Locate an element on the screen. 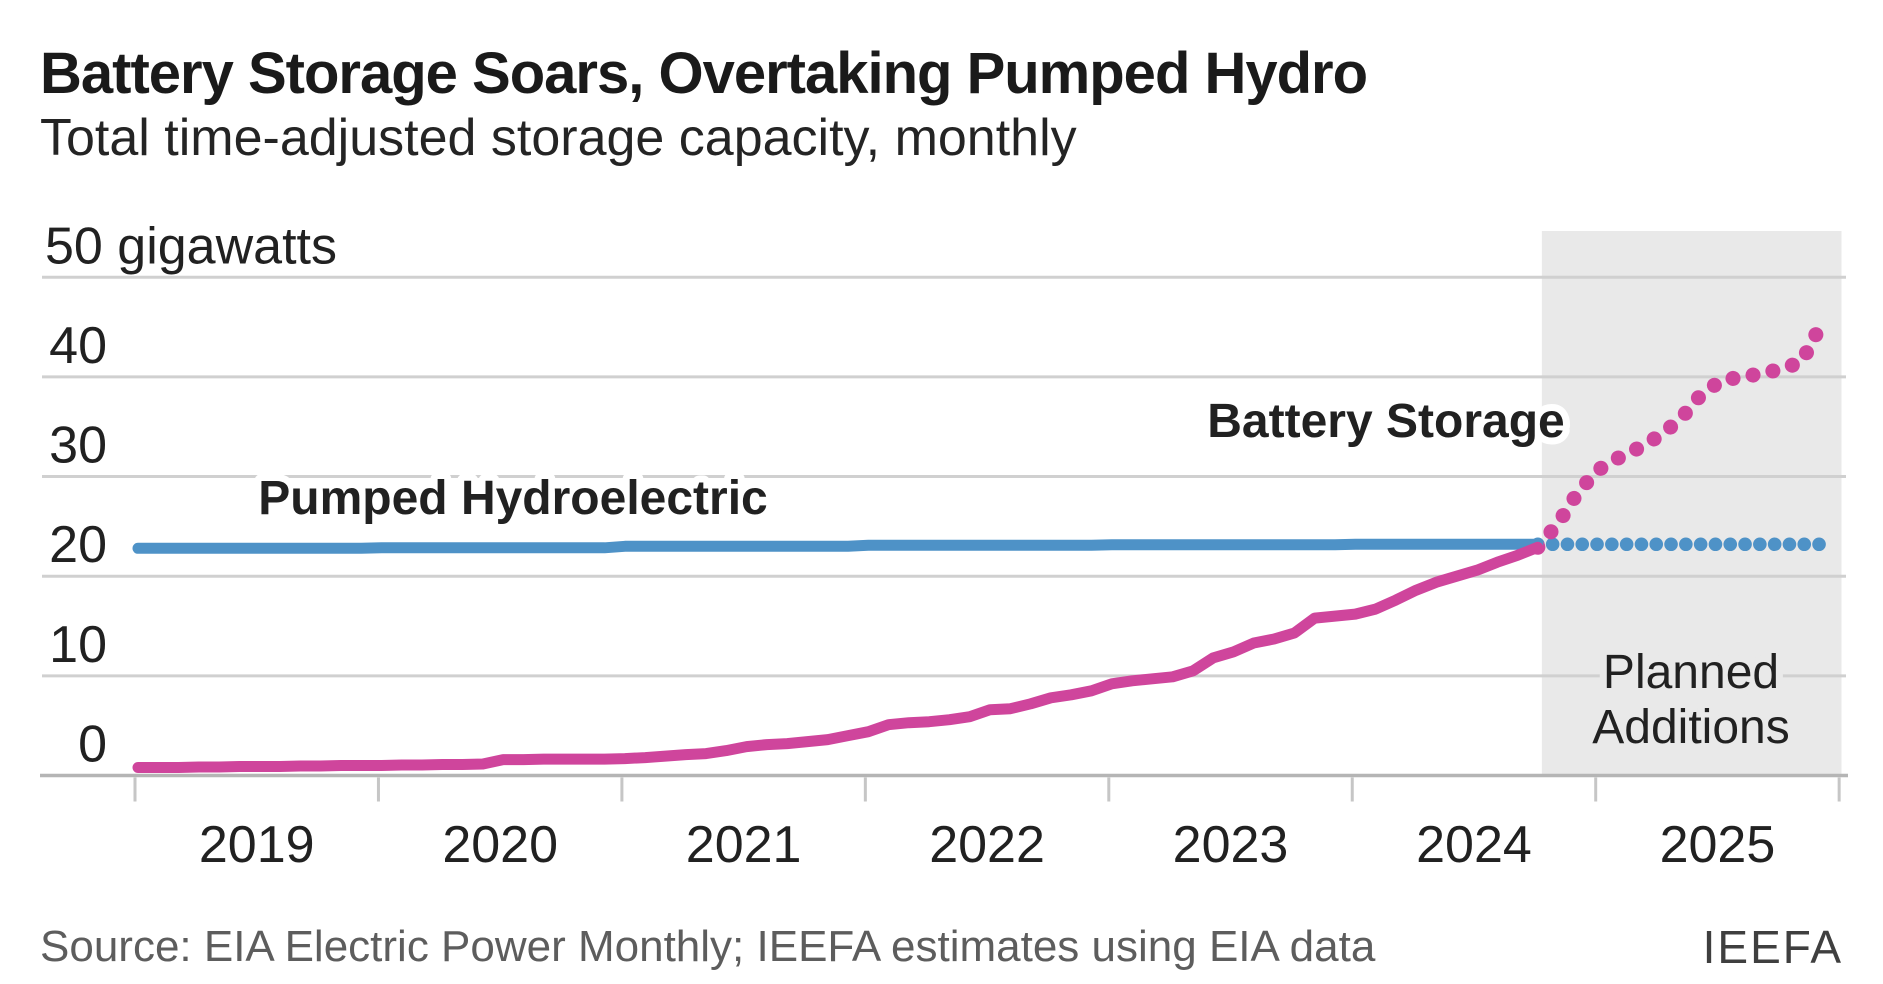 This screenshot has height=984, width=1883. battery-planned-line is located at coordinates (1680, 435).